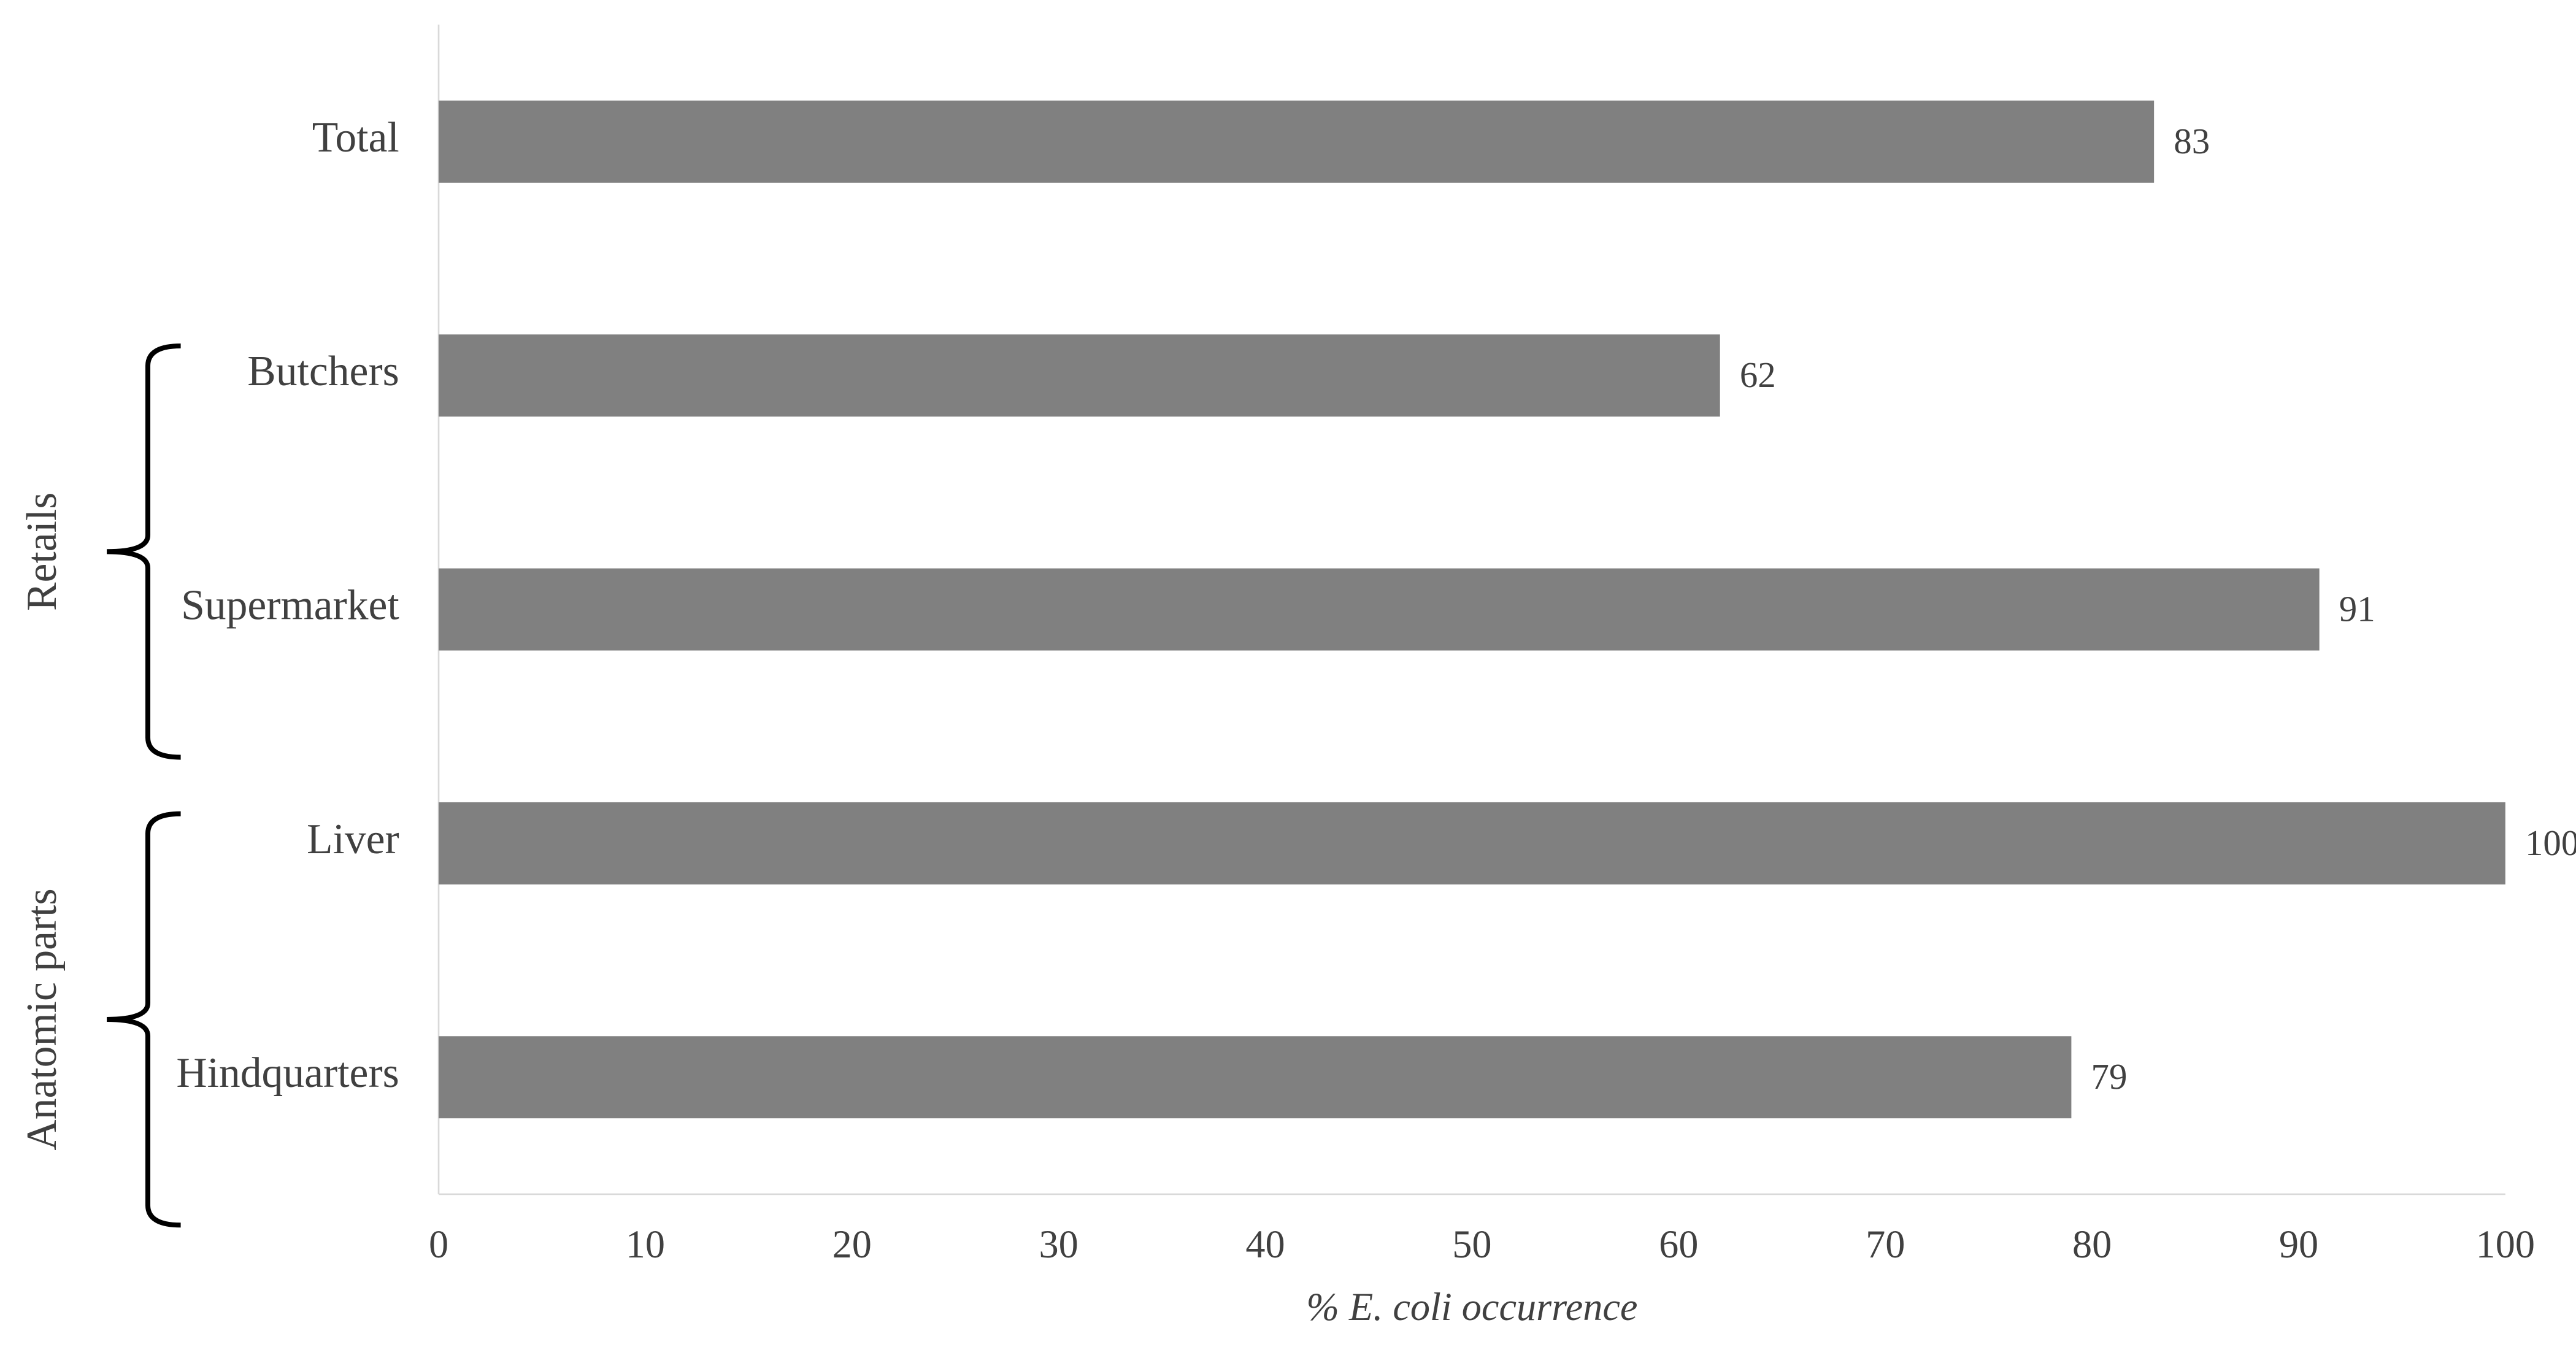  Describe the element at coordinates (2505, 1244) in the screenshot. I see `x-tick-label: 100` at that location.